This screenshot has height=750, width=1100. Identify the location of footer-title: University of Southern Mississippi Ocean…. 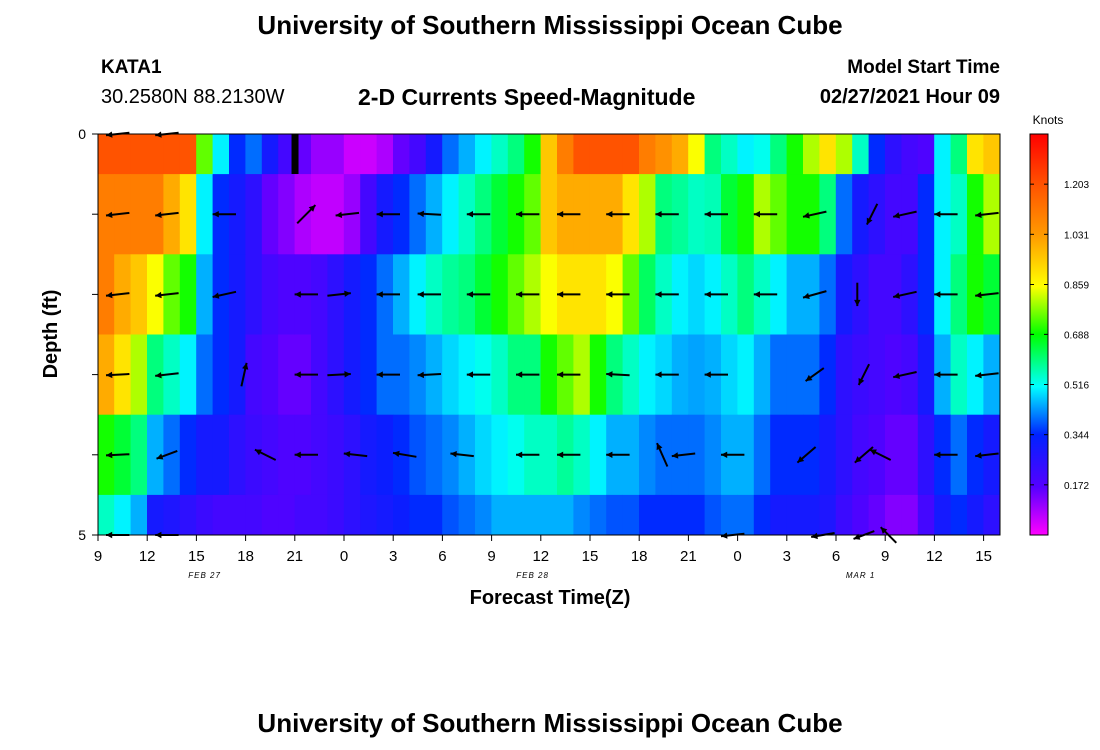
(550, 723).